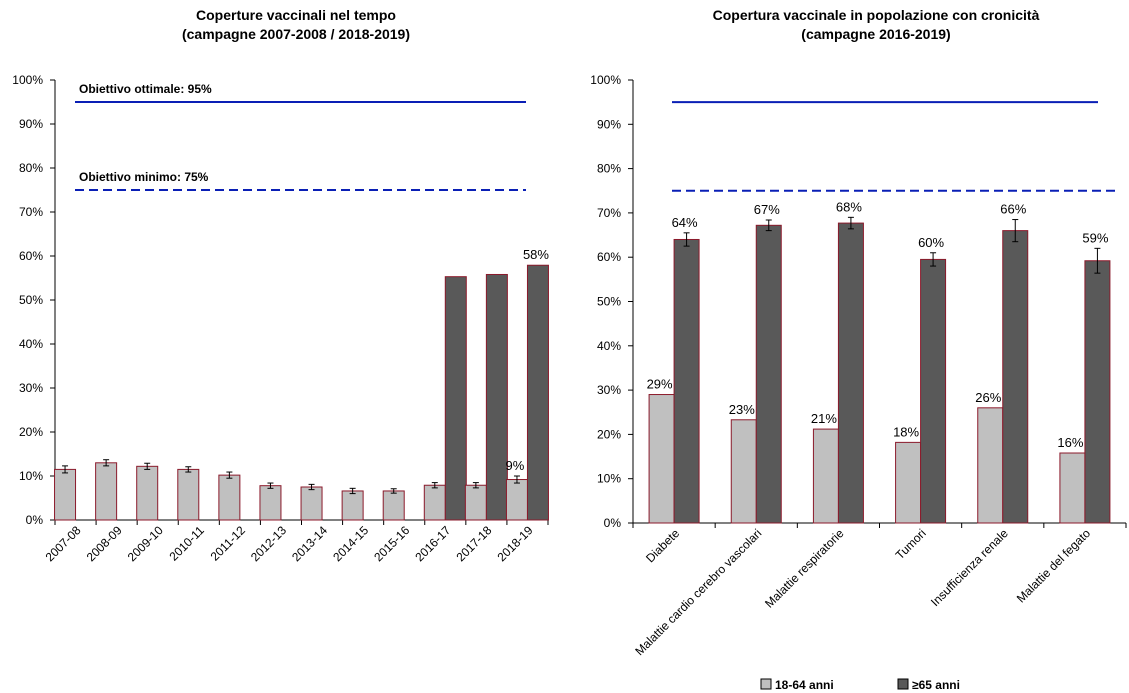 This screenshot has width=1129, height=693. What do you see at coordinates (186, 543) in the screenshot?
I see `x-category-label: 2010-11` at bounding box center [186, 543].